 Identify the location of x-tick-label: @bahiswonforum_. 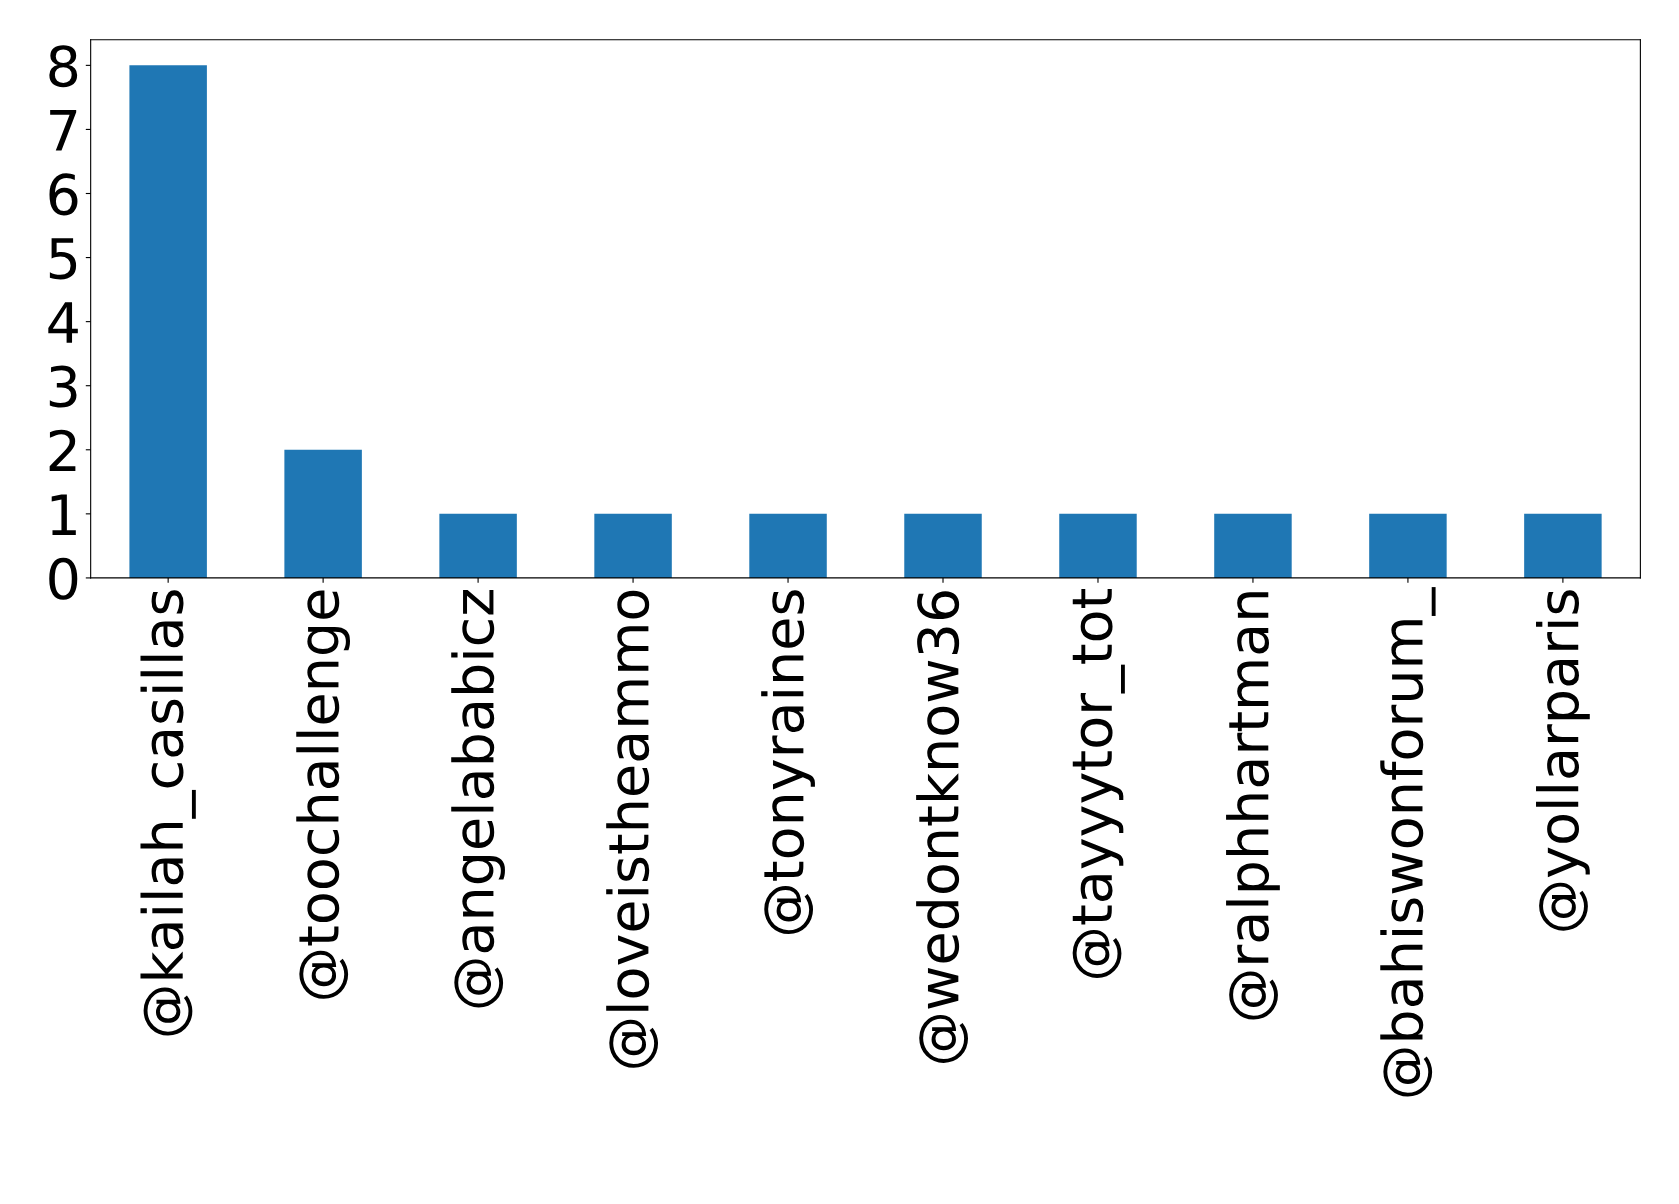
(1408, 842).